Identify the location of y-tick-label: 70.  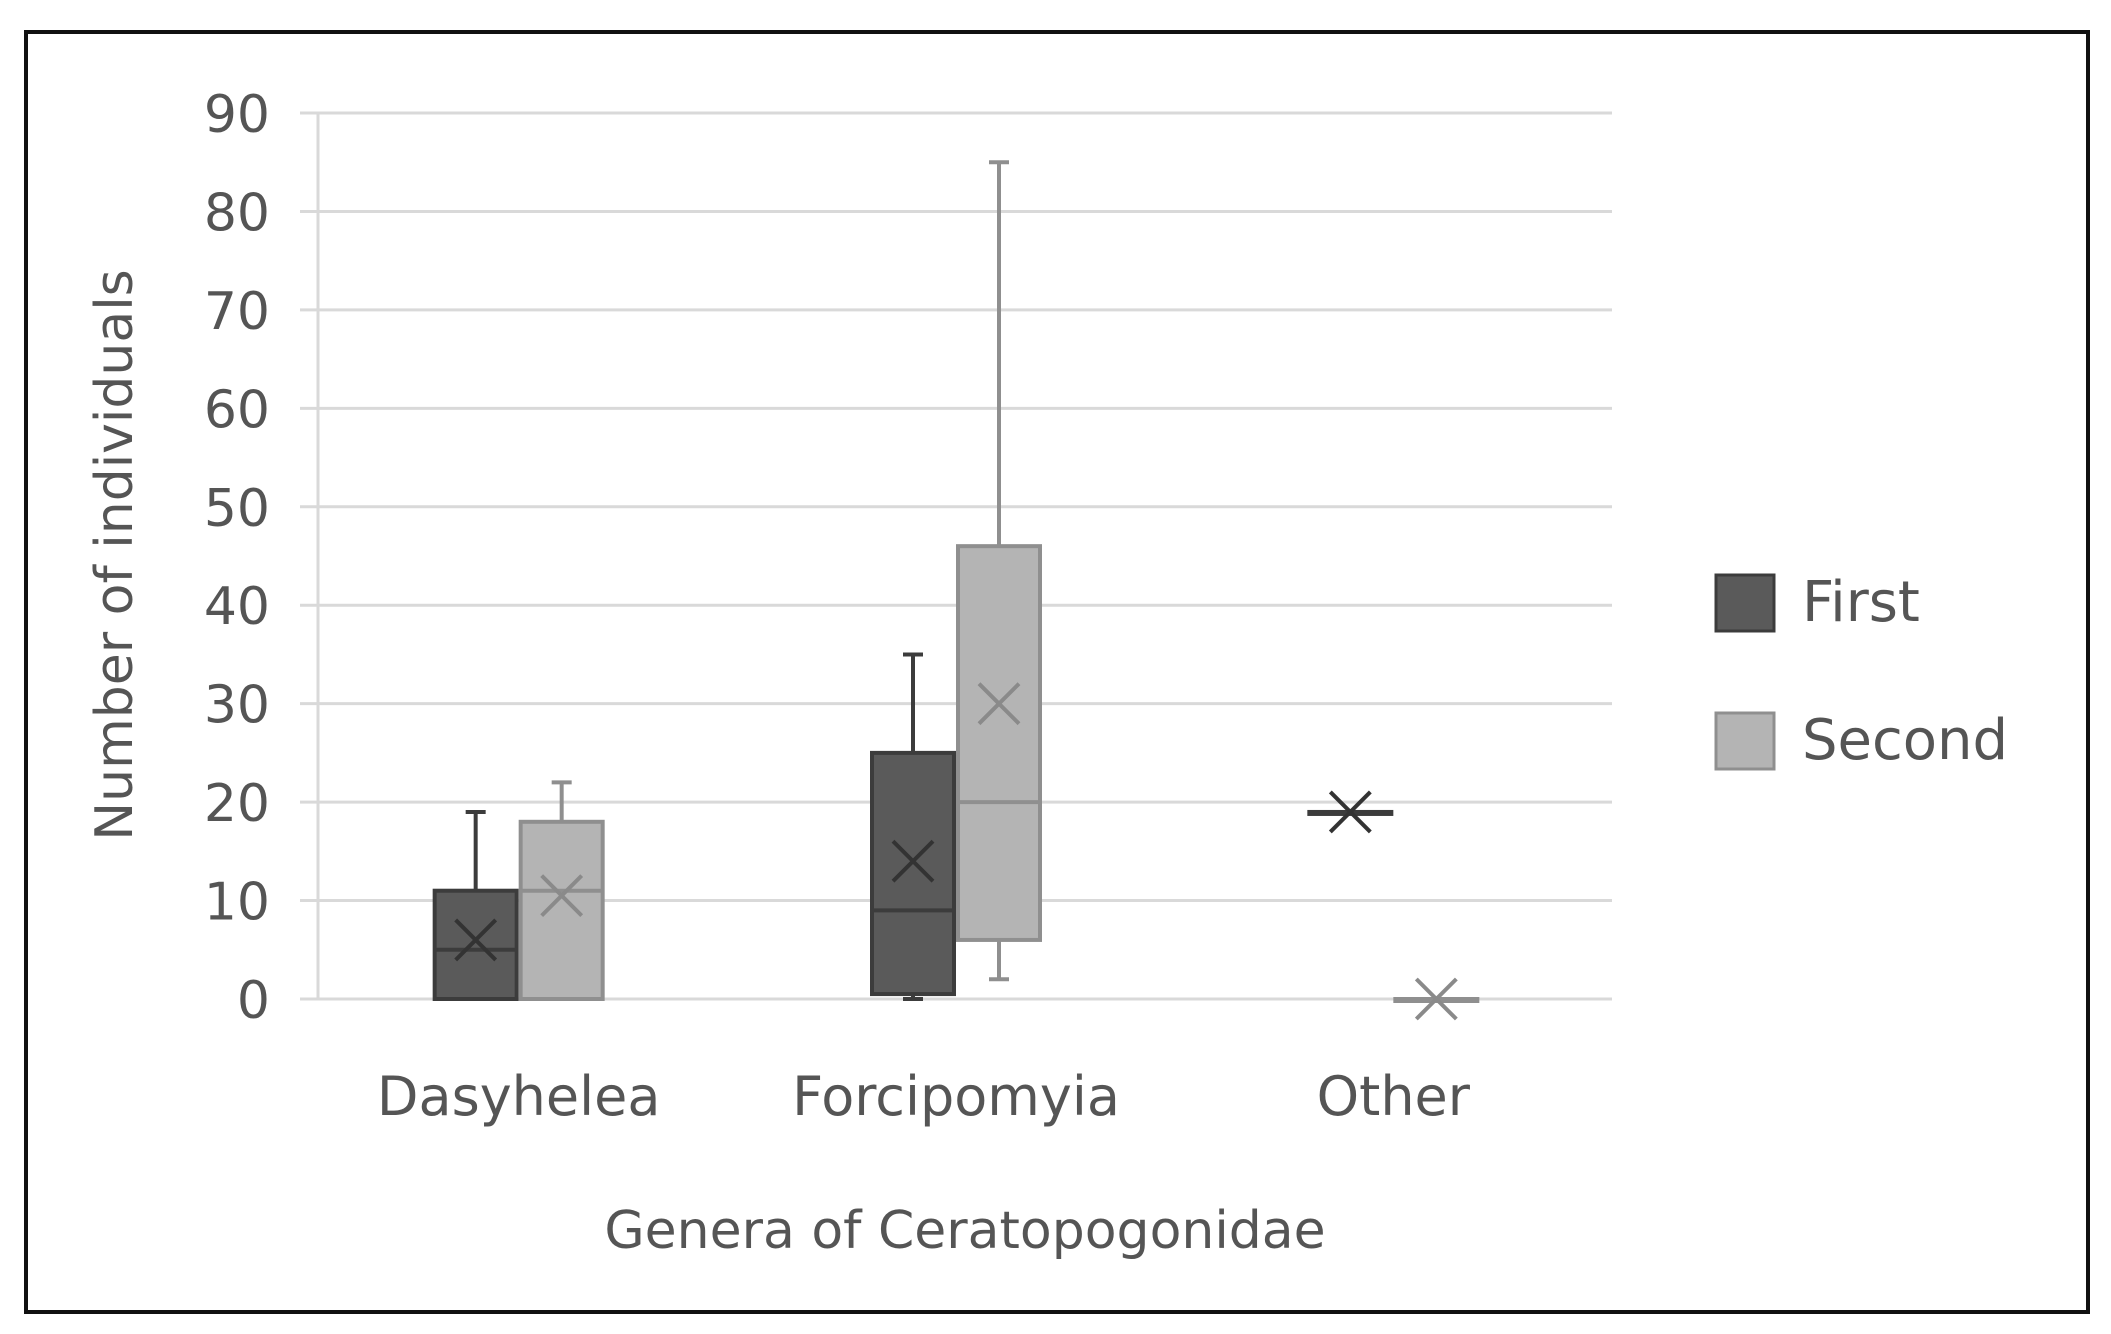
(237, 312).